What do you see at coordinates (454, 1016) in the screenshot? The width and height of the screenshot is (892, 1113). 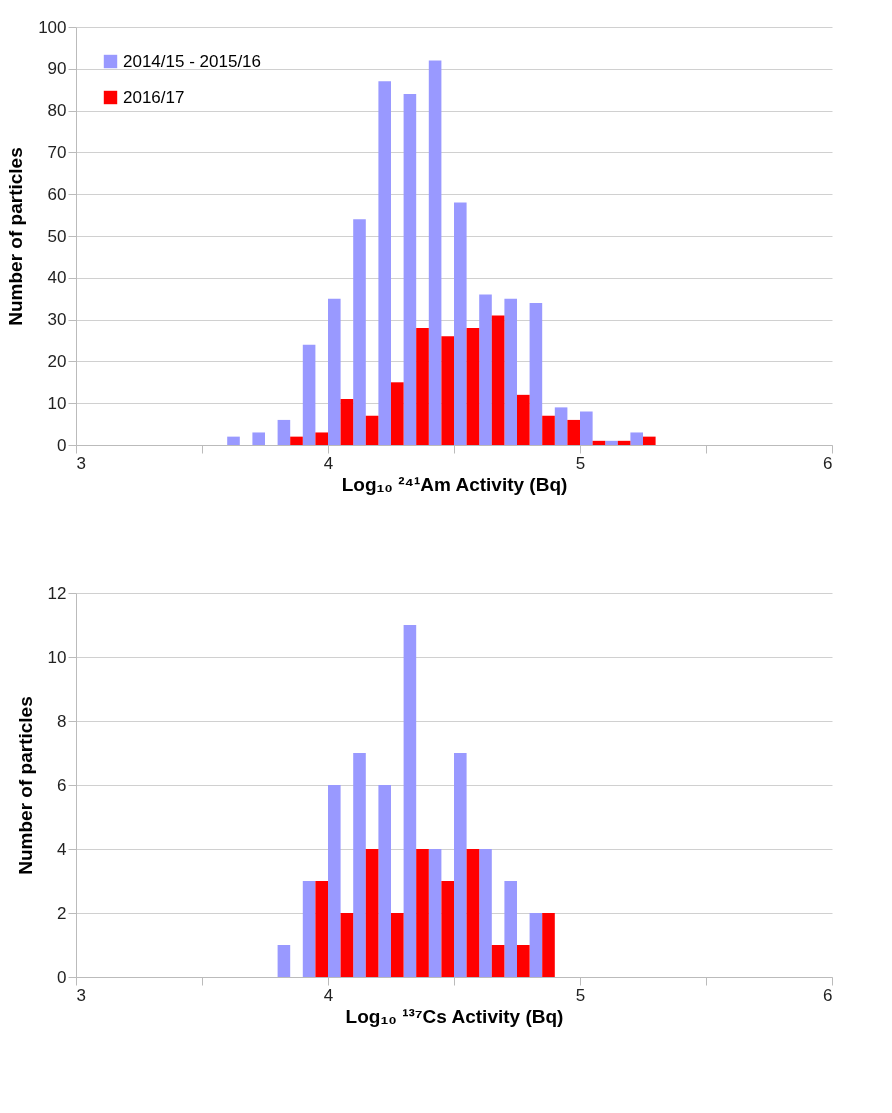 I see `x-axis-title: Log₁₀ ¹³⁷Cs Activity (Bq)` at bounding box center [454, 1016].